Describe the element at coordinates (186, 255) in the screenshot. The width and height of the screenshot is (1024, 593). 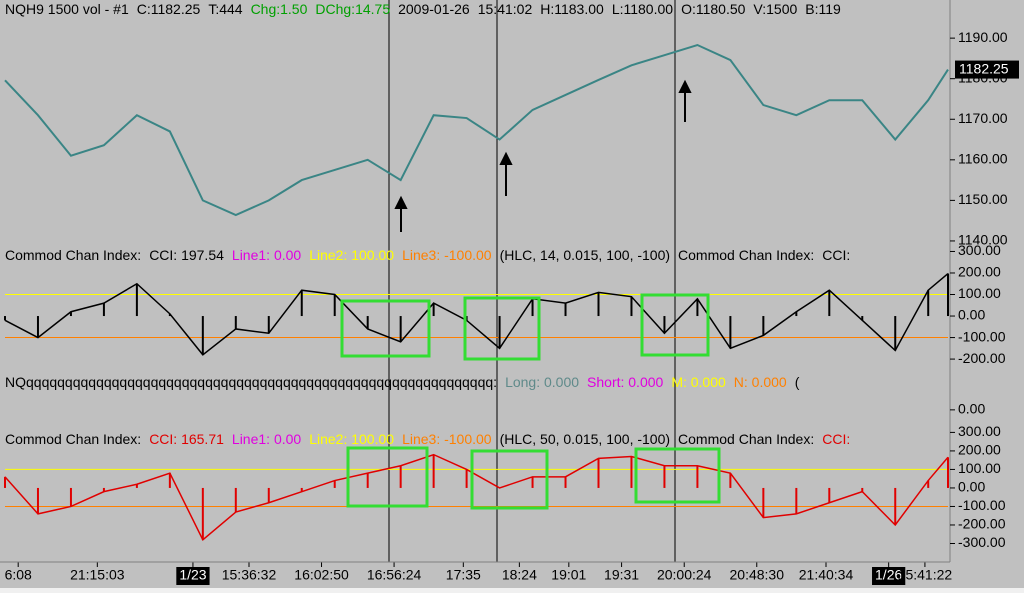
I see `header-item: CCI: 197.54` at that location.